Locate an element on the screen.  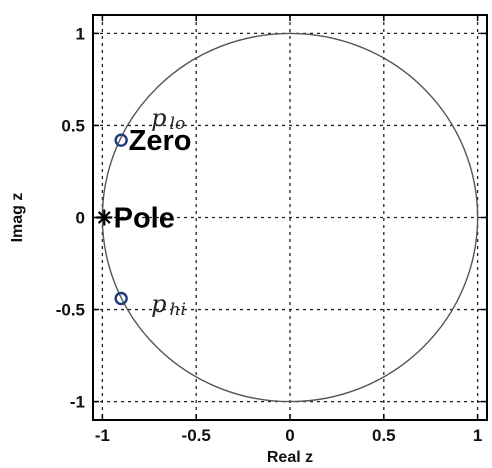
y-tick-label: 1 is located at coordinates (80, 33).